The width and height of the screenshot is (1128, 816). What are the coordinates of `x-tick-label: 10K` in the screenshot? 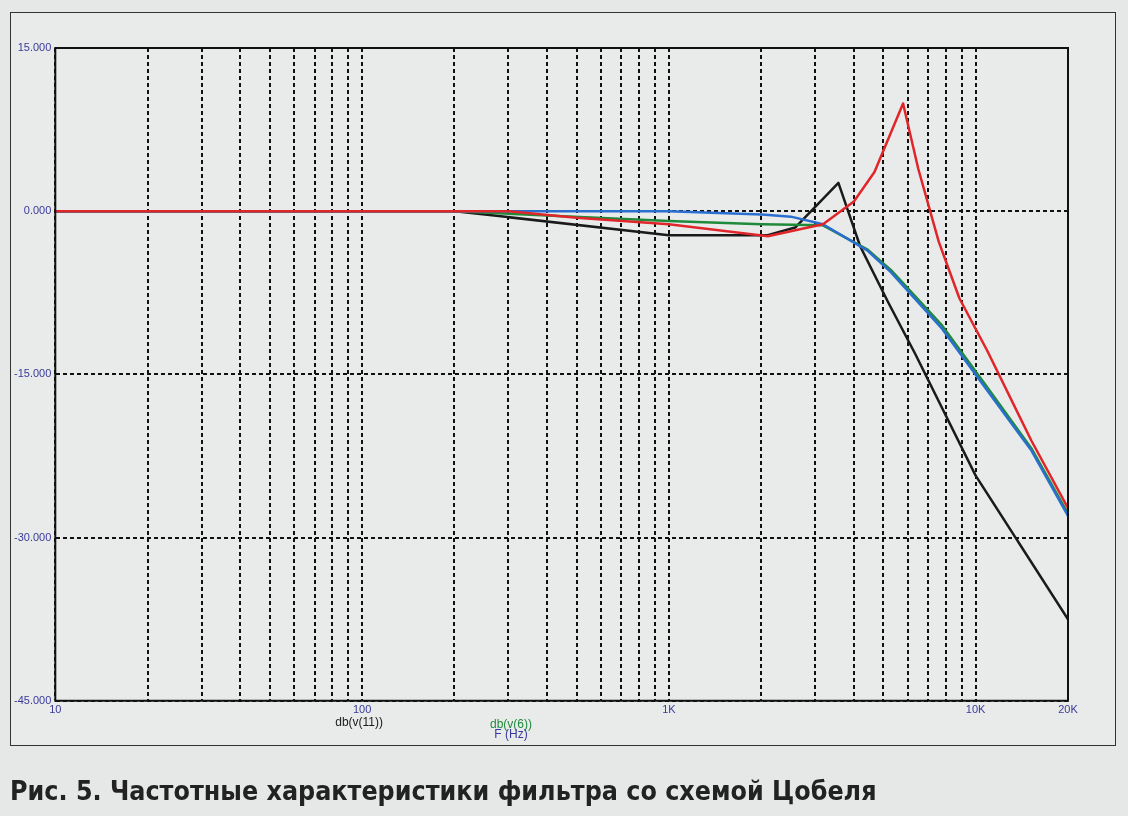 It's located at (976, 709).